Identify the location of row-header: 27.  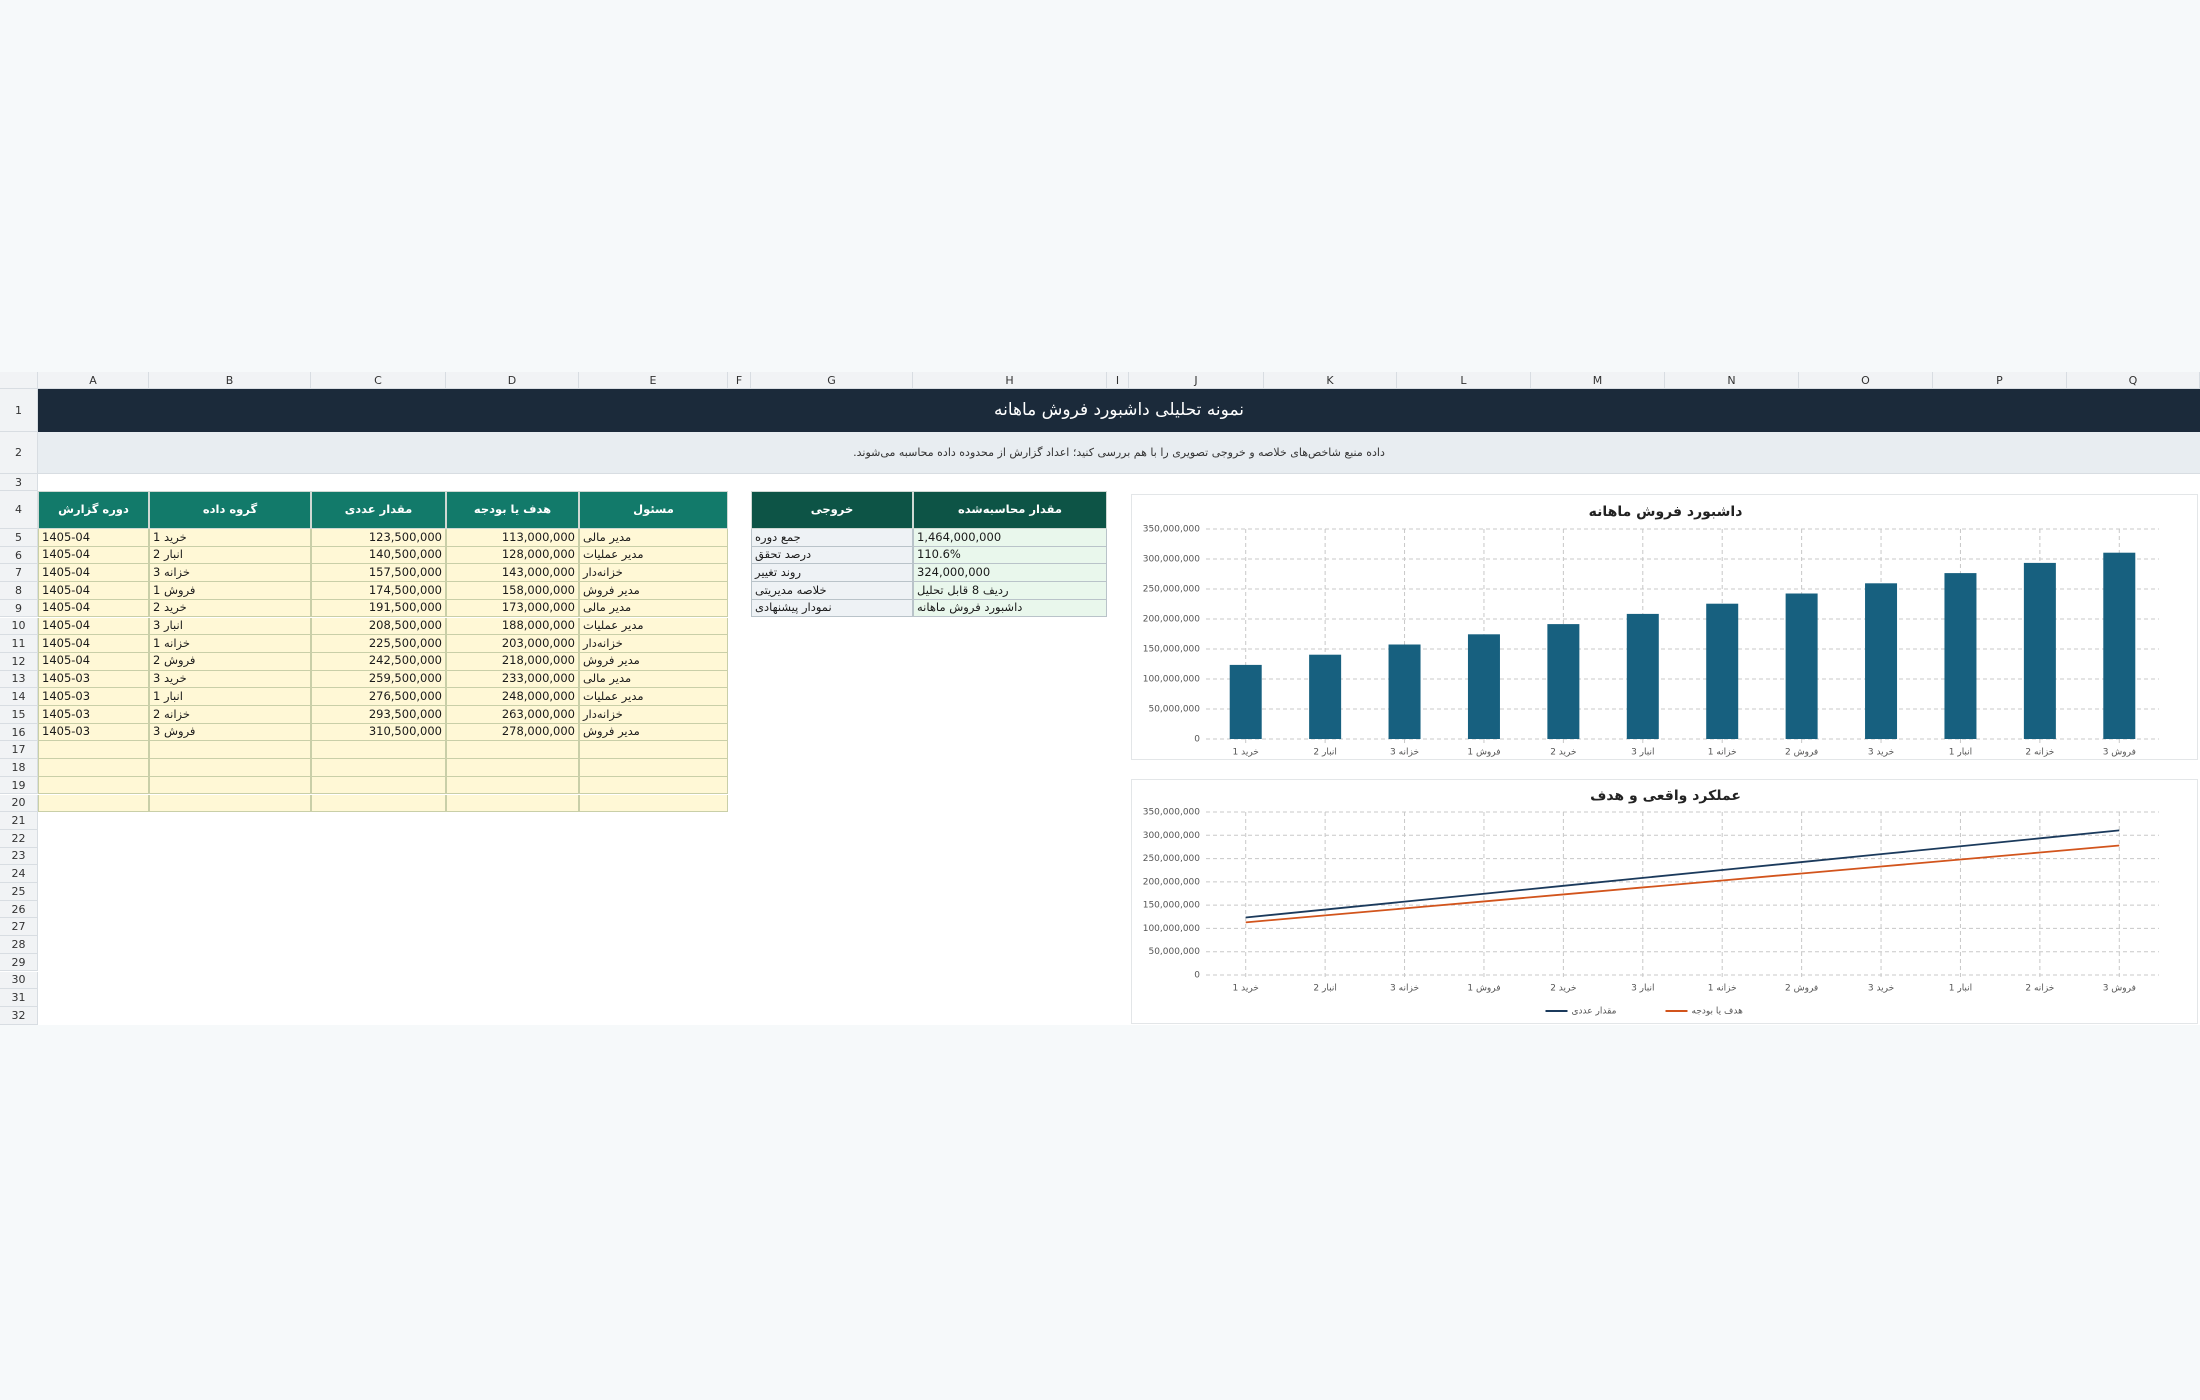
(19, 927).